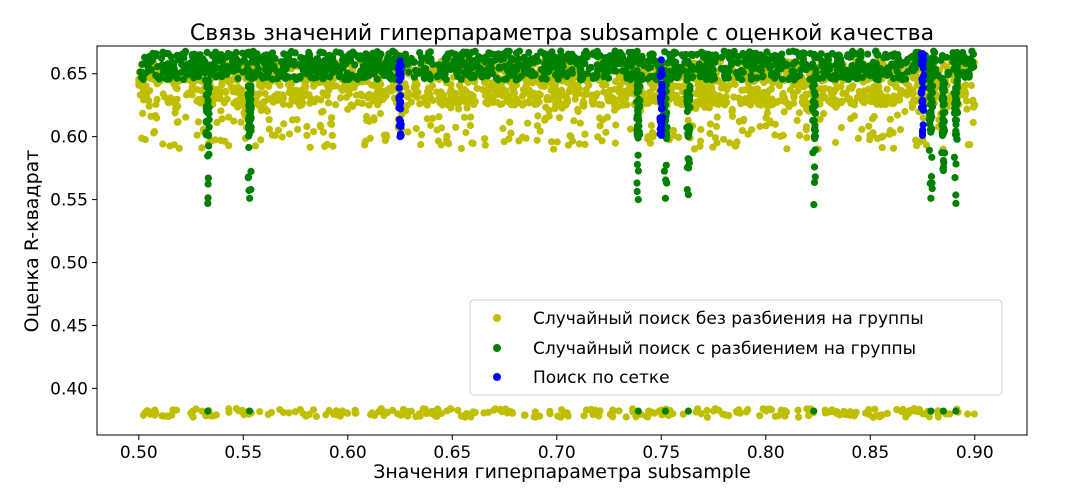 This screenshot has width=1080, height=504. What do you see at coordinates (69, 75) in the screenshot?
I see `y-tick-label: 0.65` at bounding box center [69, 75].